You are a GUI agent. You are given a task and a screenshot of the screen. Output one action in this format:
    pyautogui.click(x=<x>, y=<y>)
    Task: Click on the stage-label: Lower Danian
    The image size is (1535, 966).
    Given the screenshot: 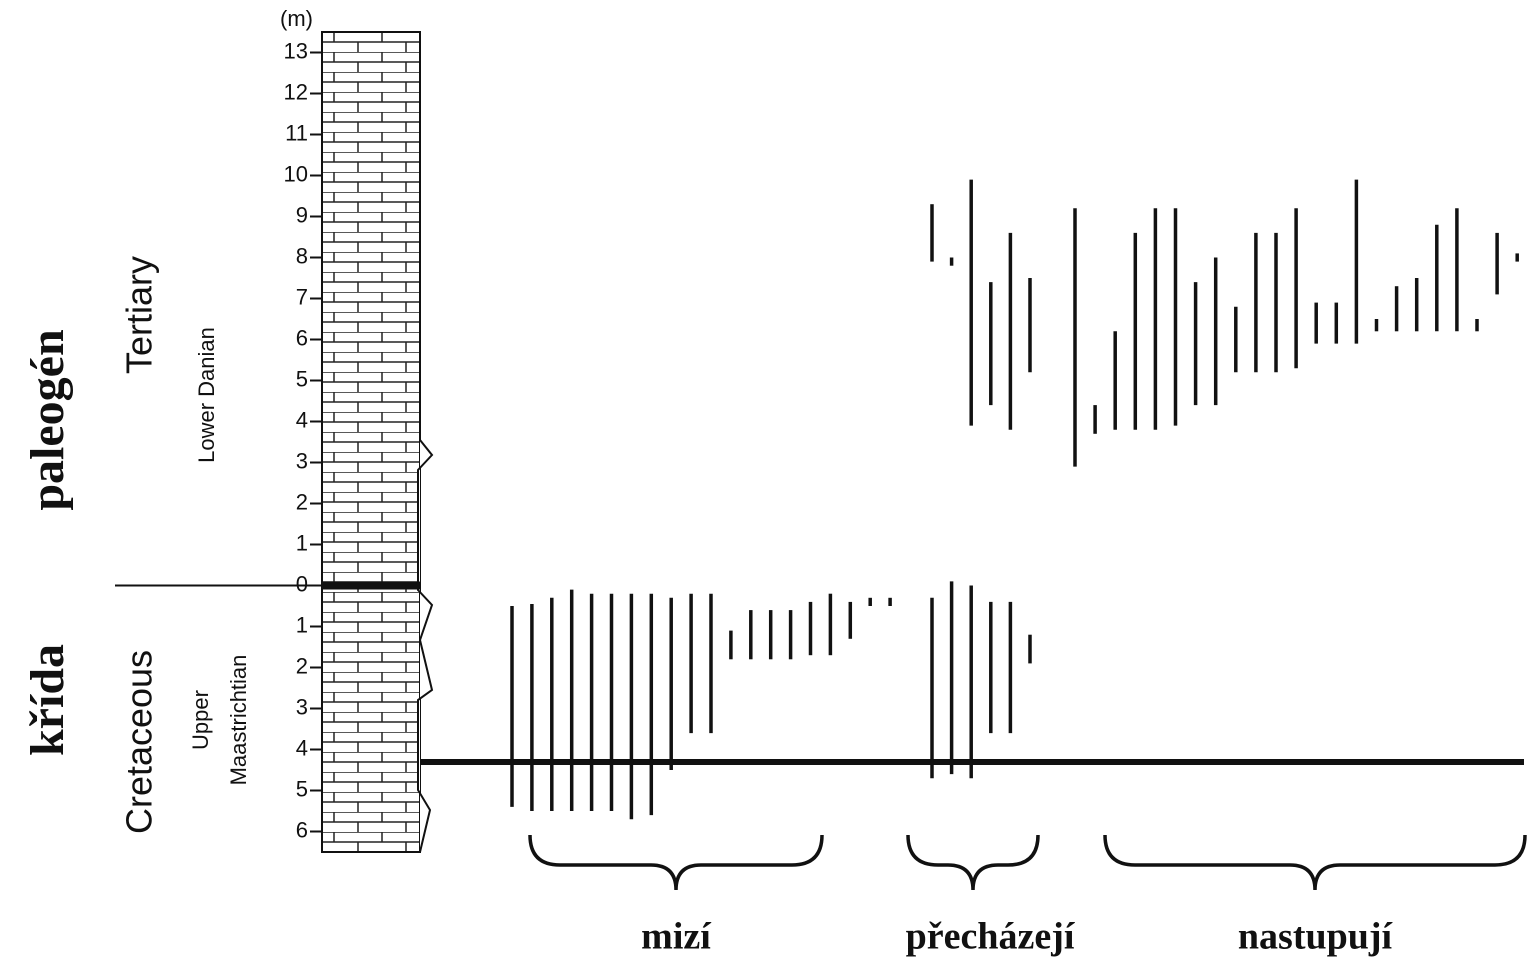 What is the action you would take?
    pyautogui.click(x=206, y=395)
    